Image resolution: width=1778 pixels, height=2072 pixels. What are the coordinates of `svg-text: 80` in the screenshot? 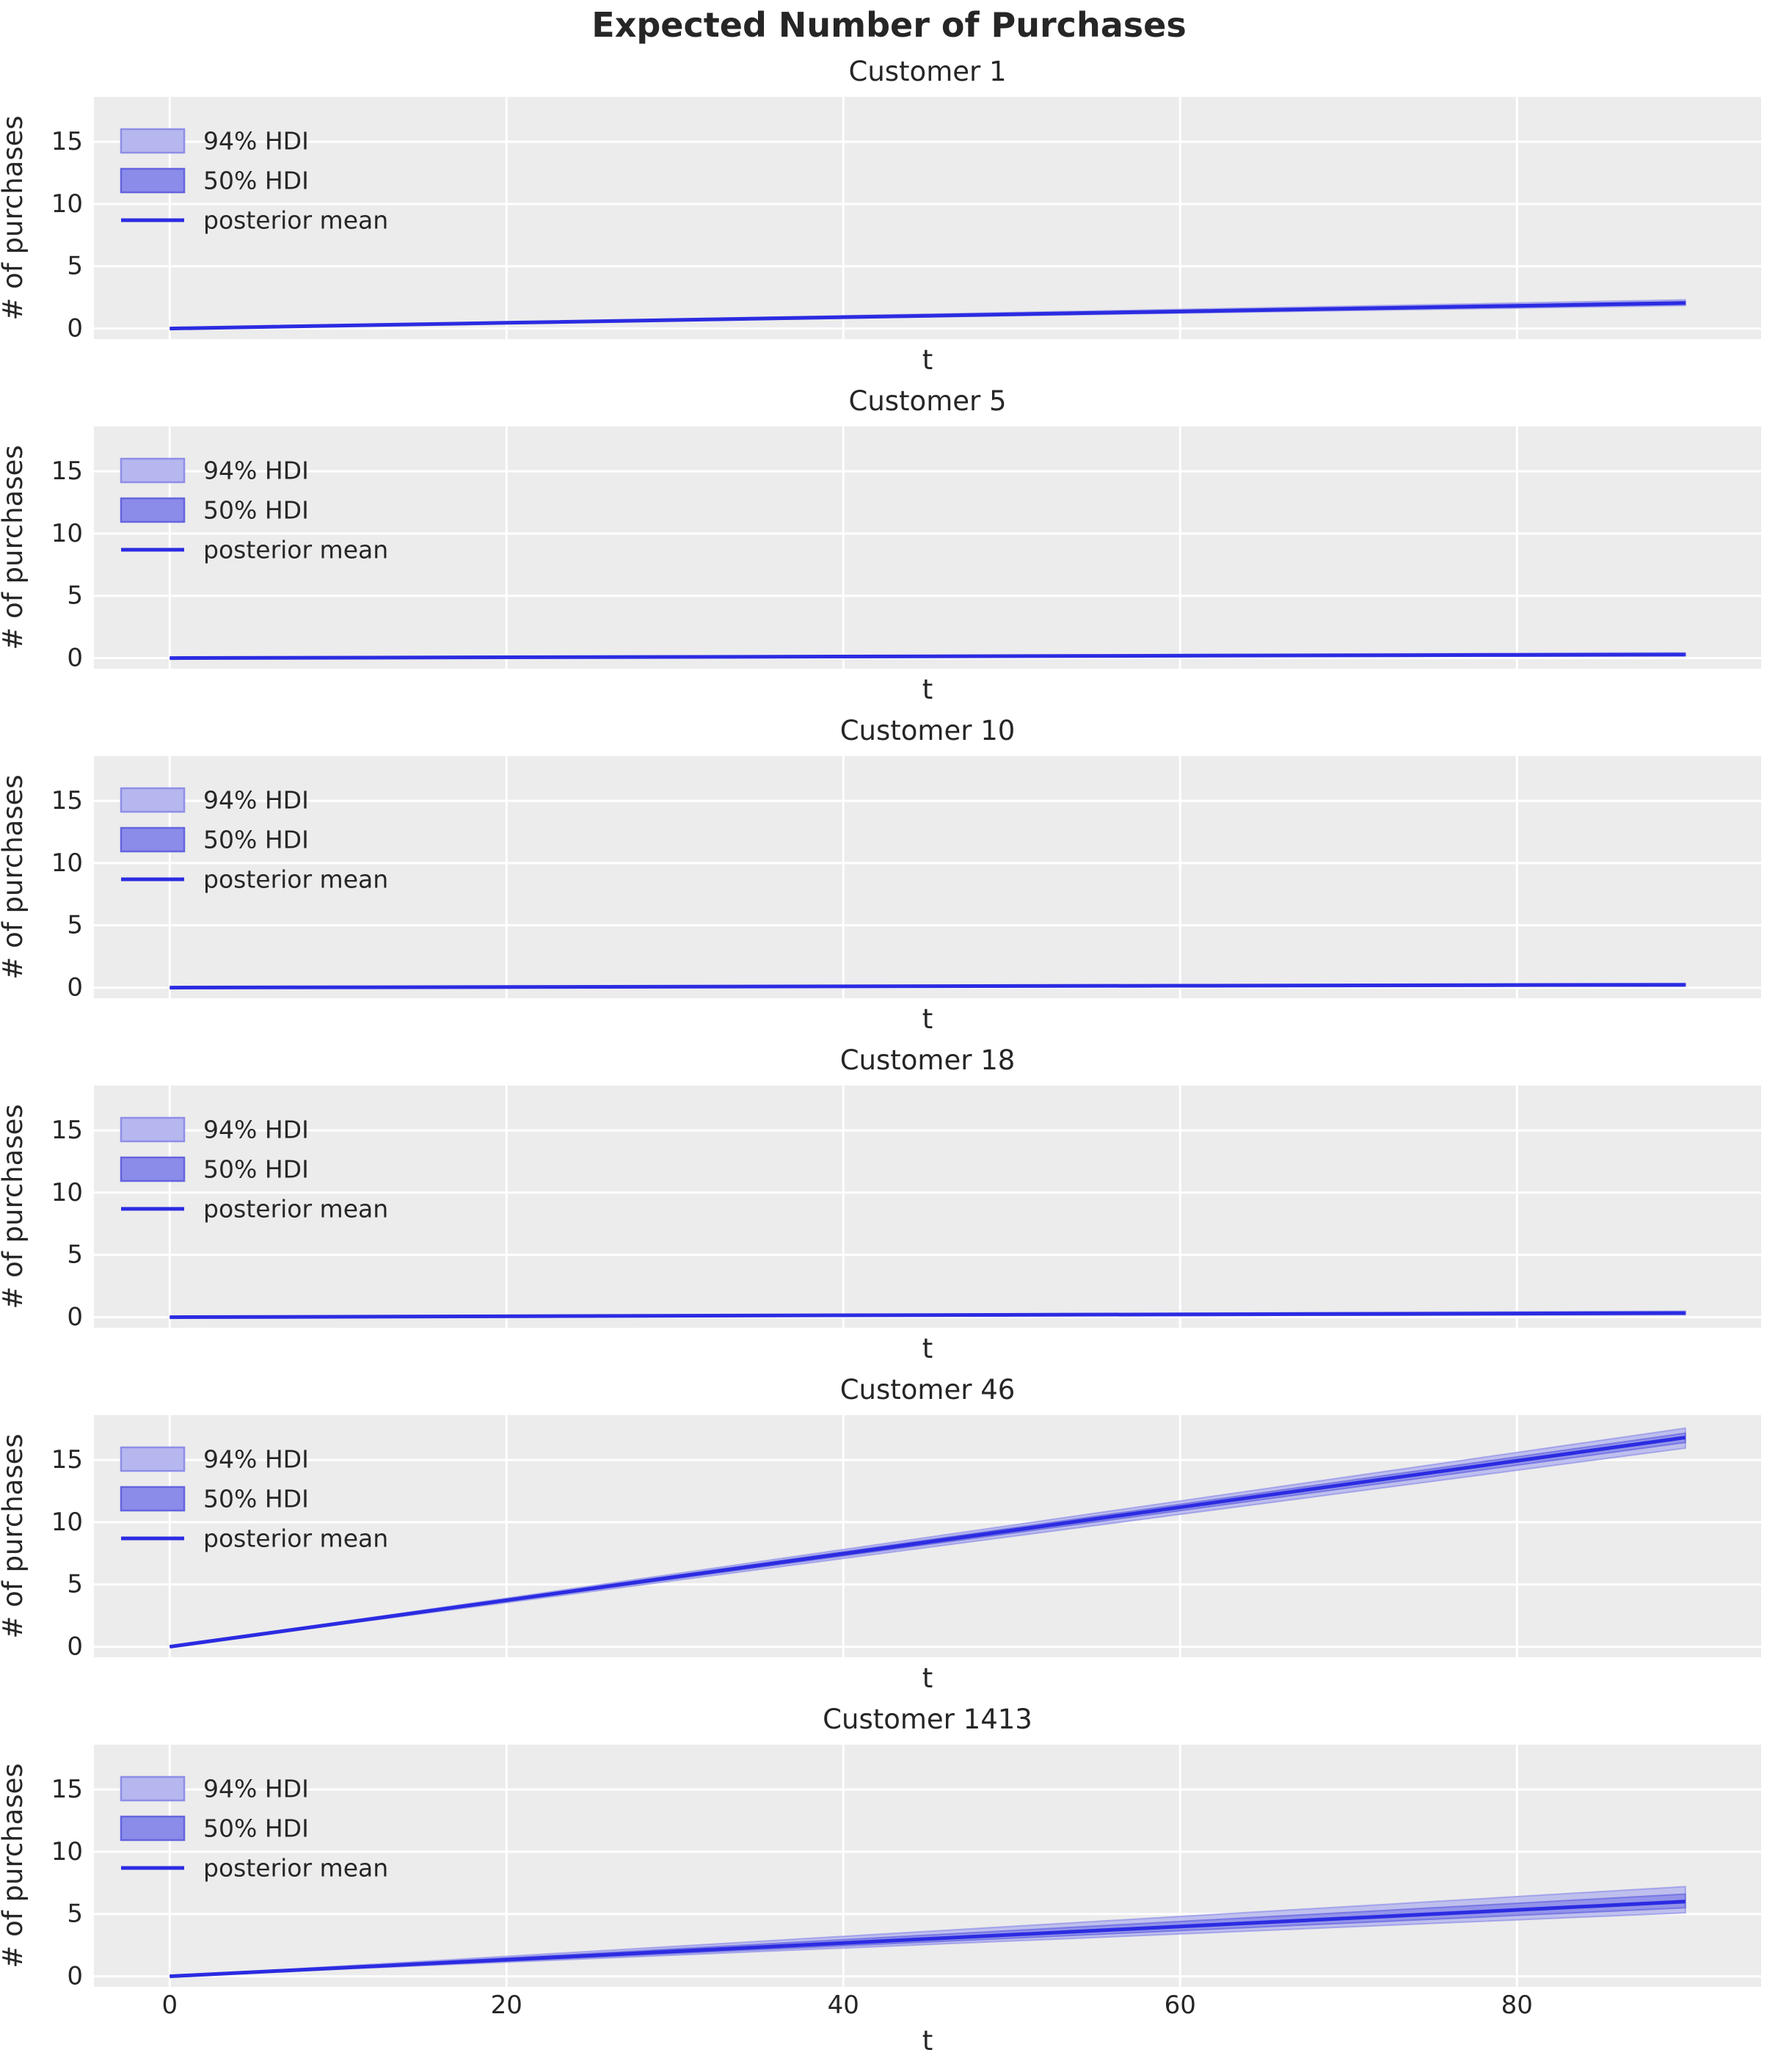 It's located at (1517, 2005).